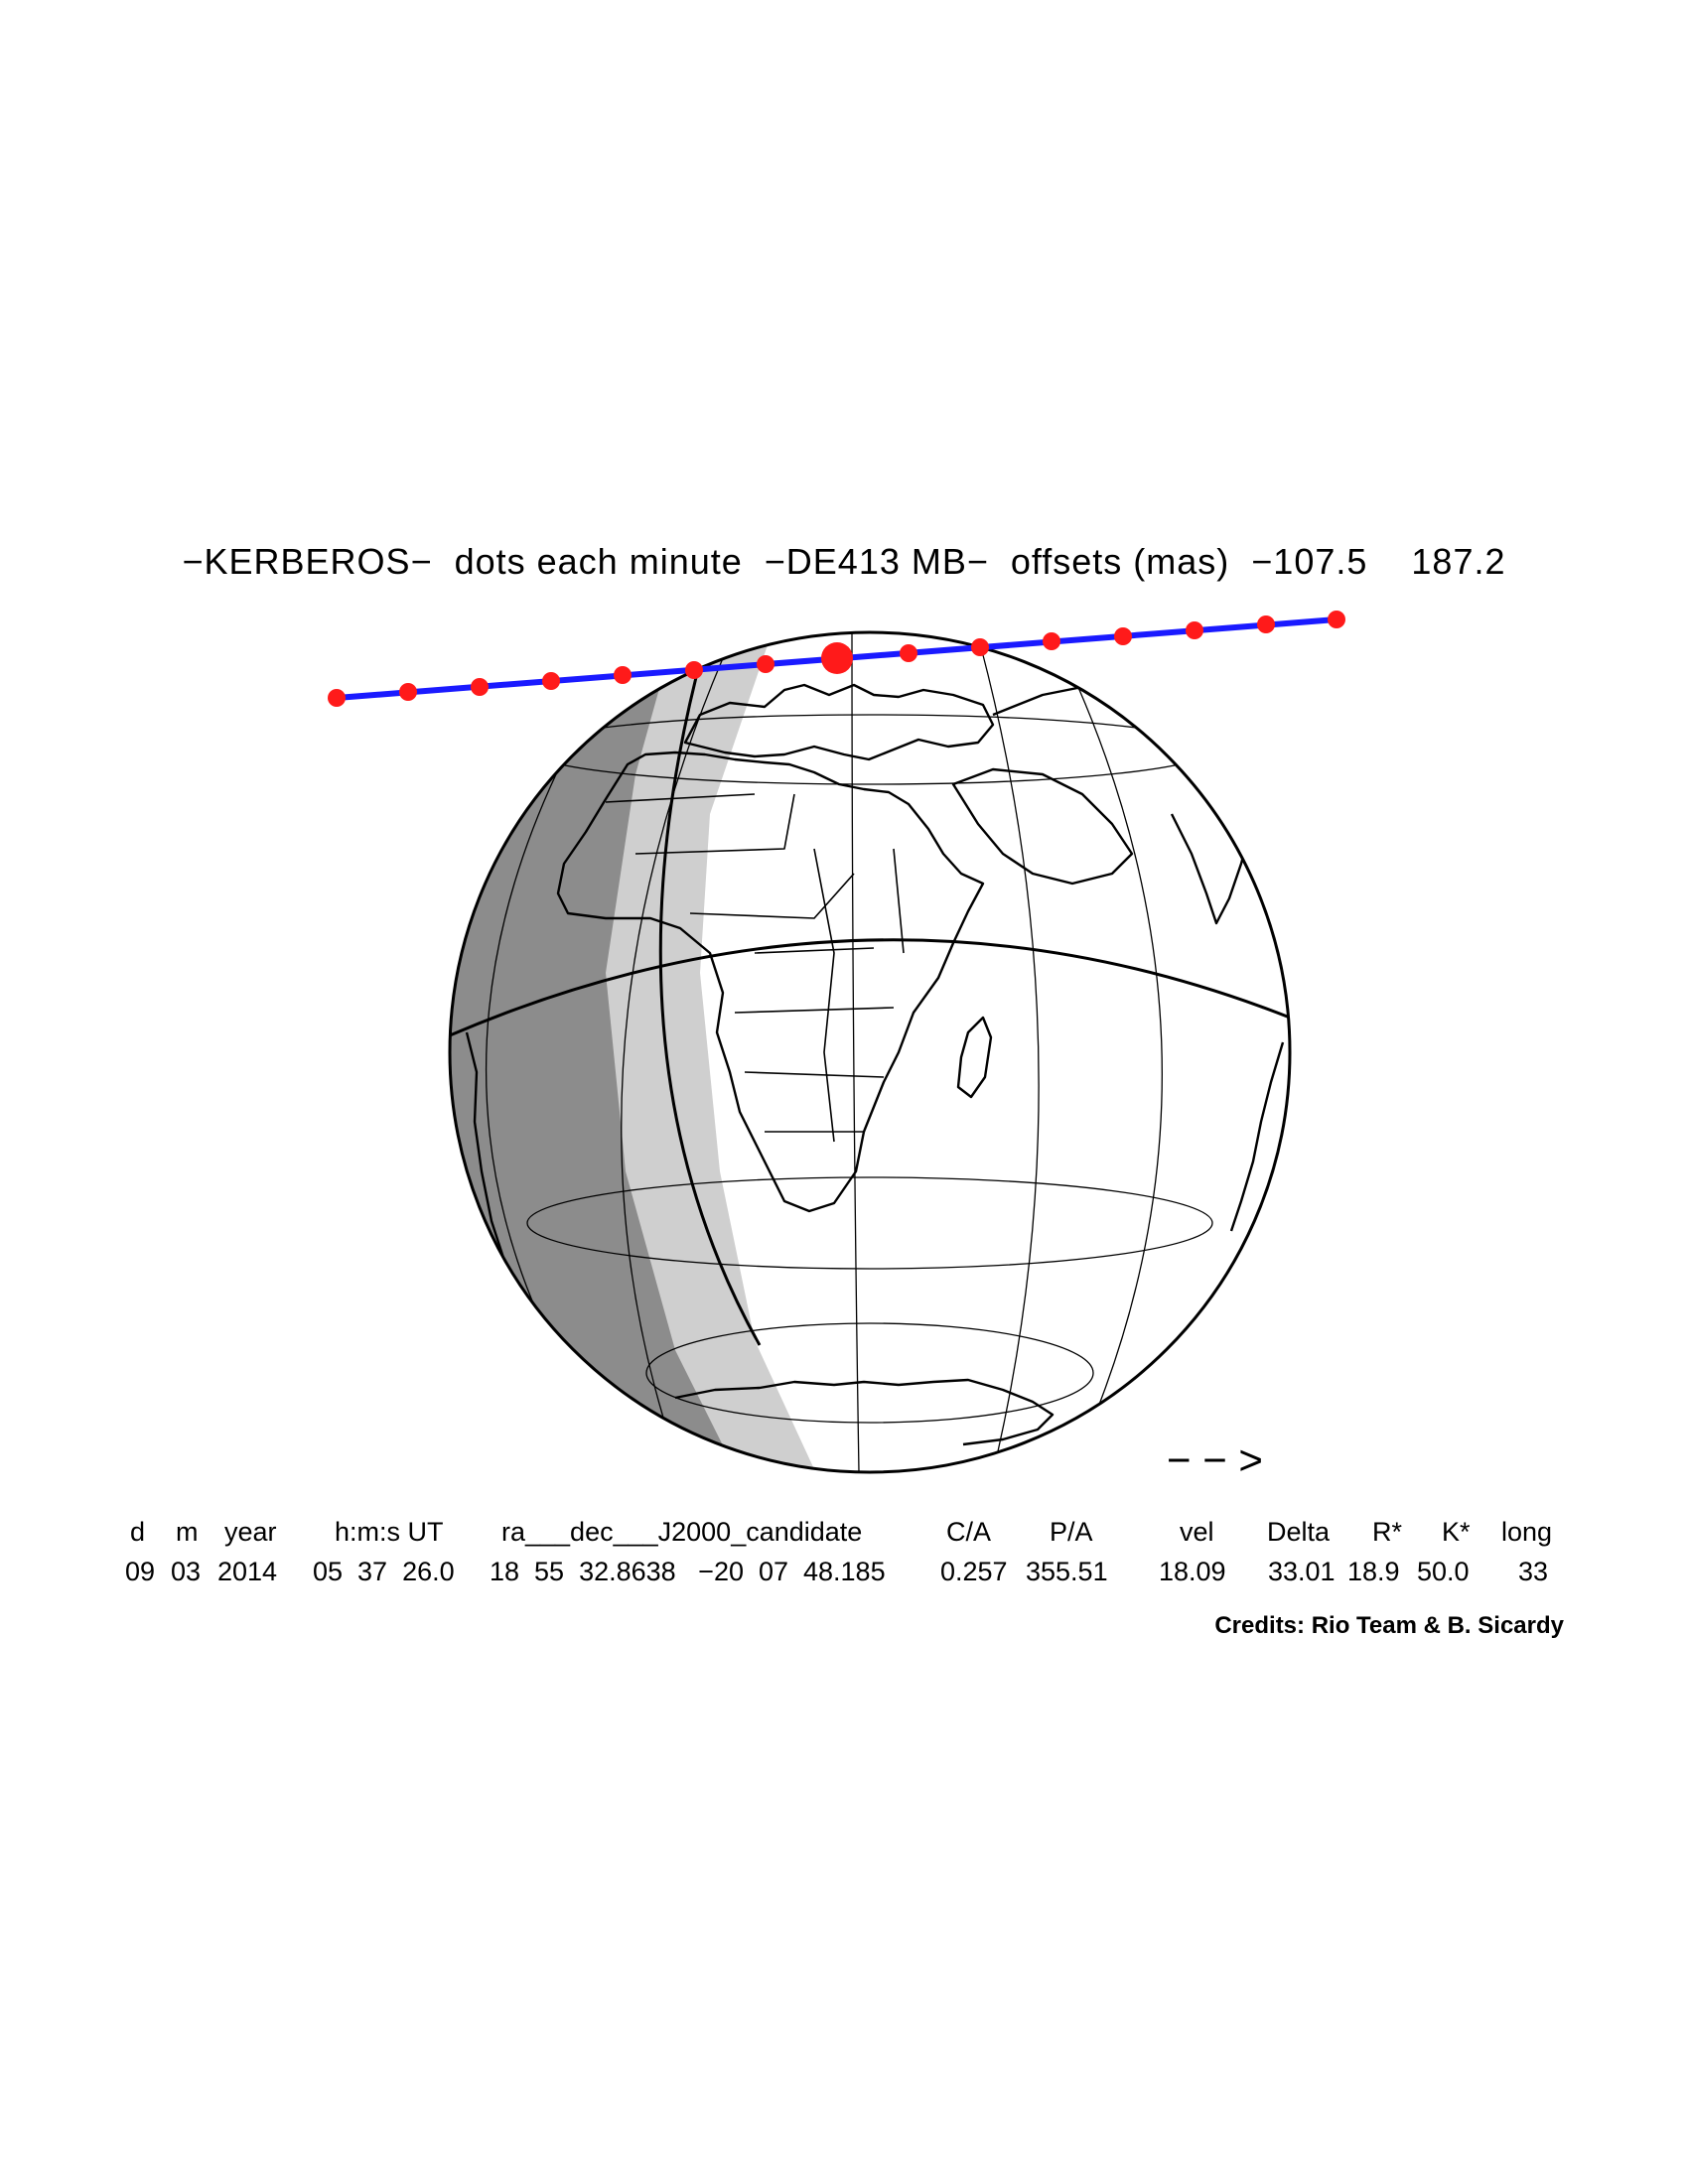  I want to click on madagascar-outline, so click(974, 1057).